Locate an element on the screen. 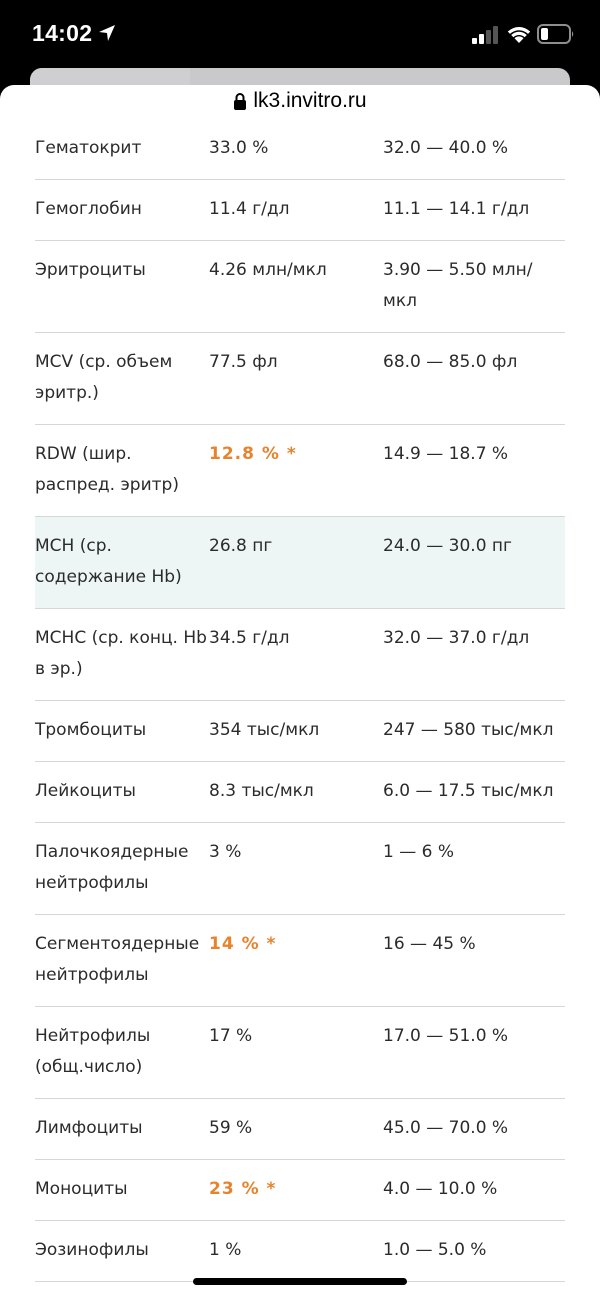 This screenshot has height=1297, width=600. table-row: Гемоглобин 11.4 г/дл 11.1 — 14.1 г/дл is located at coordinates (300, 210).